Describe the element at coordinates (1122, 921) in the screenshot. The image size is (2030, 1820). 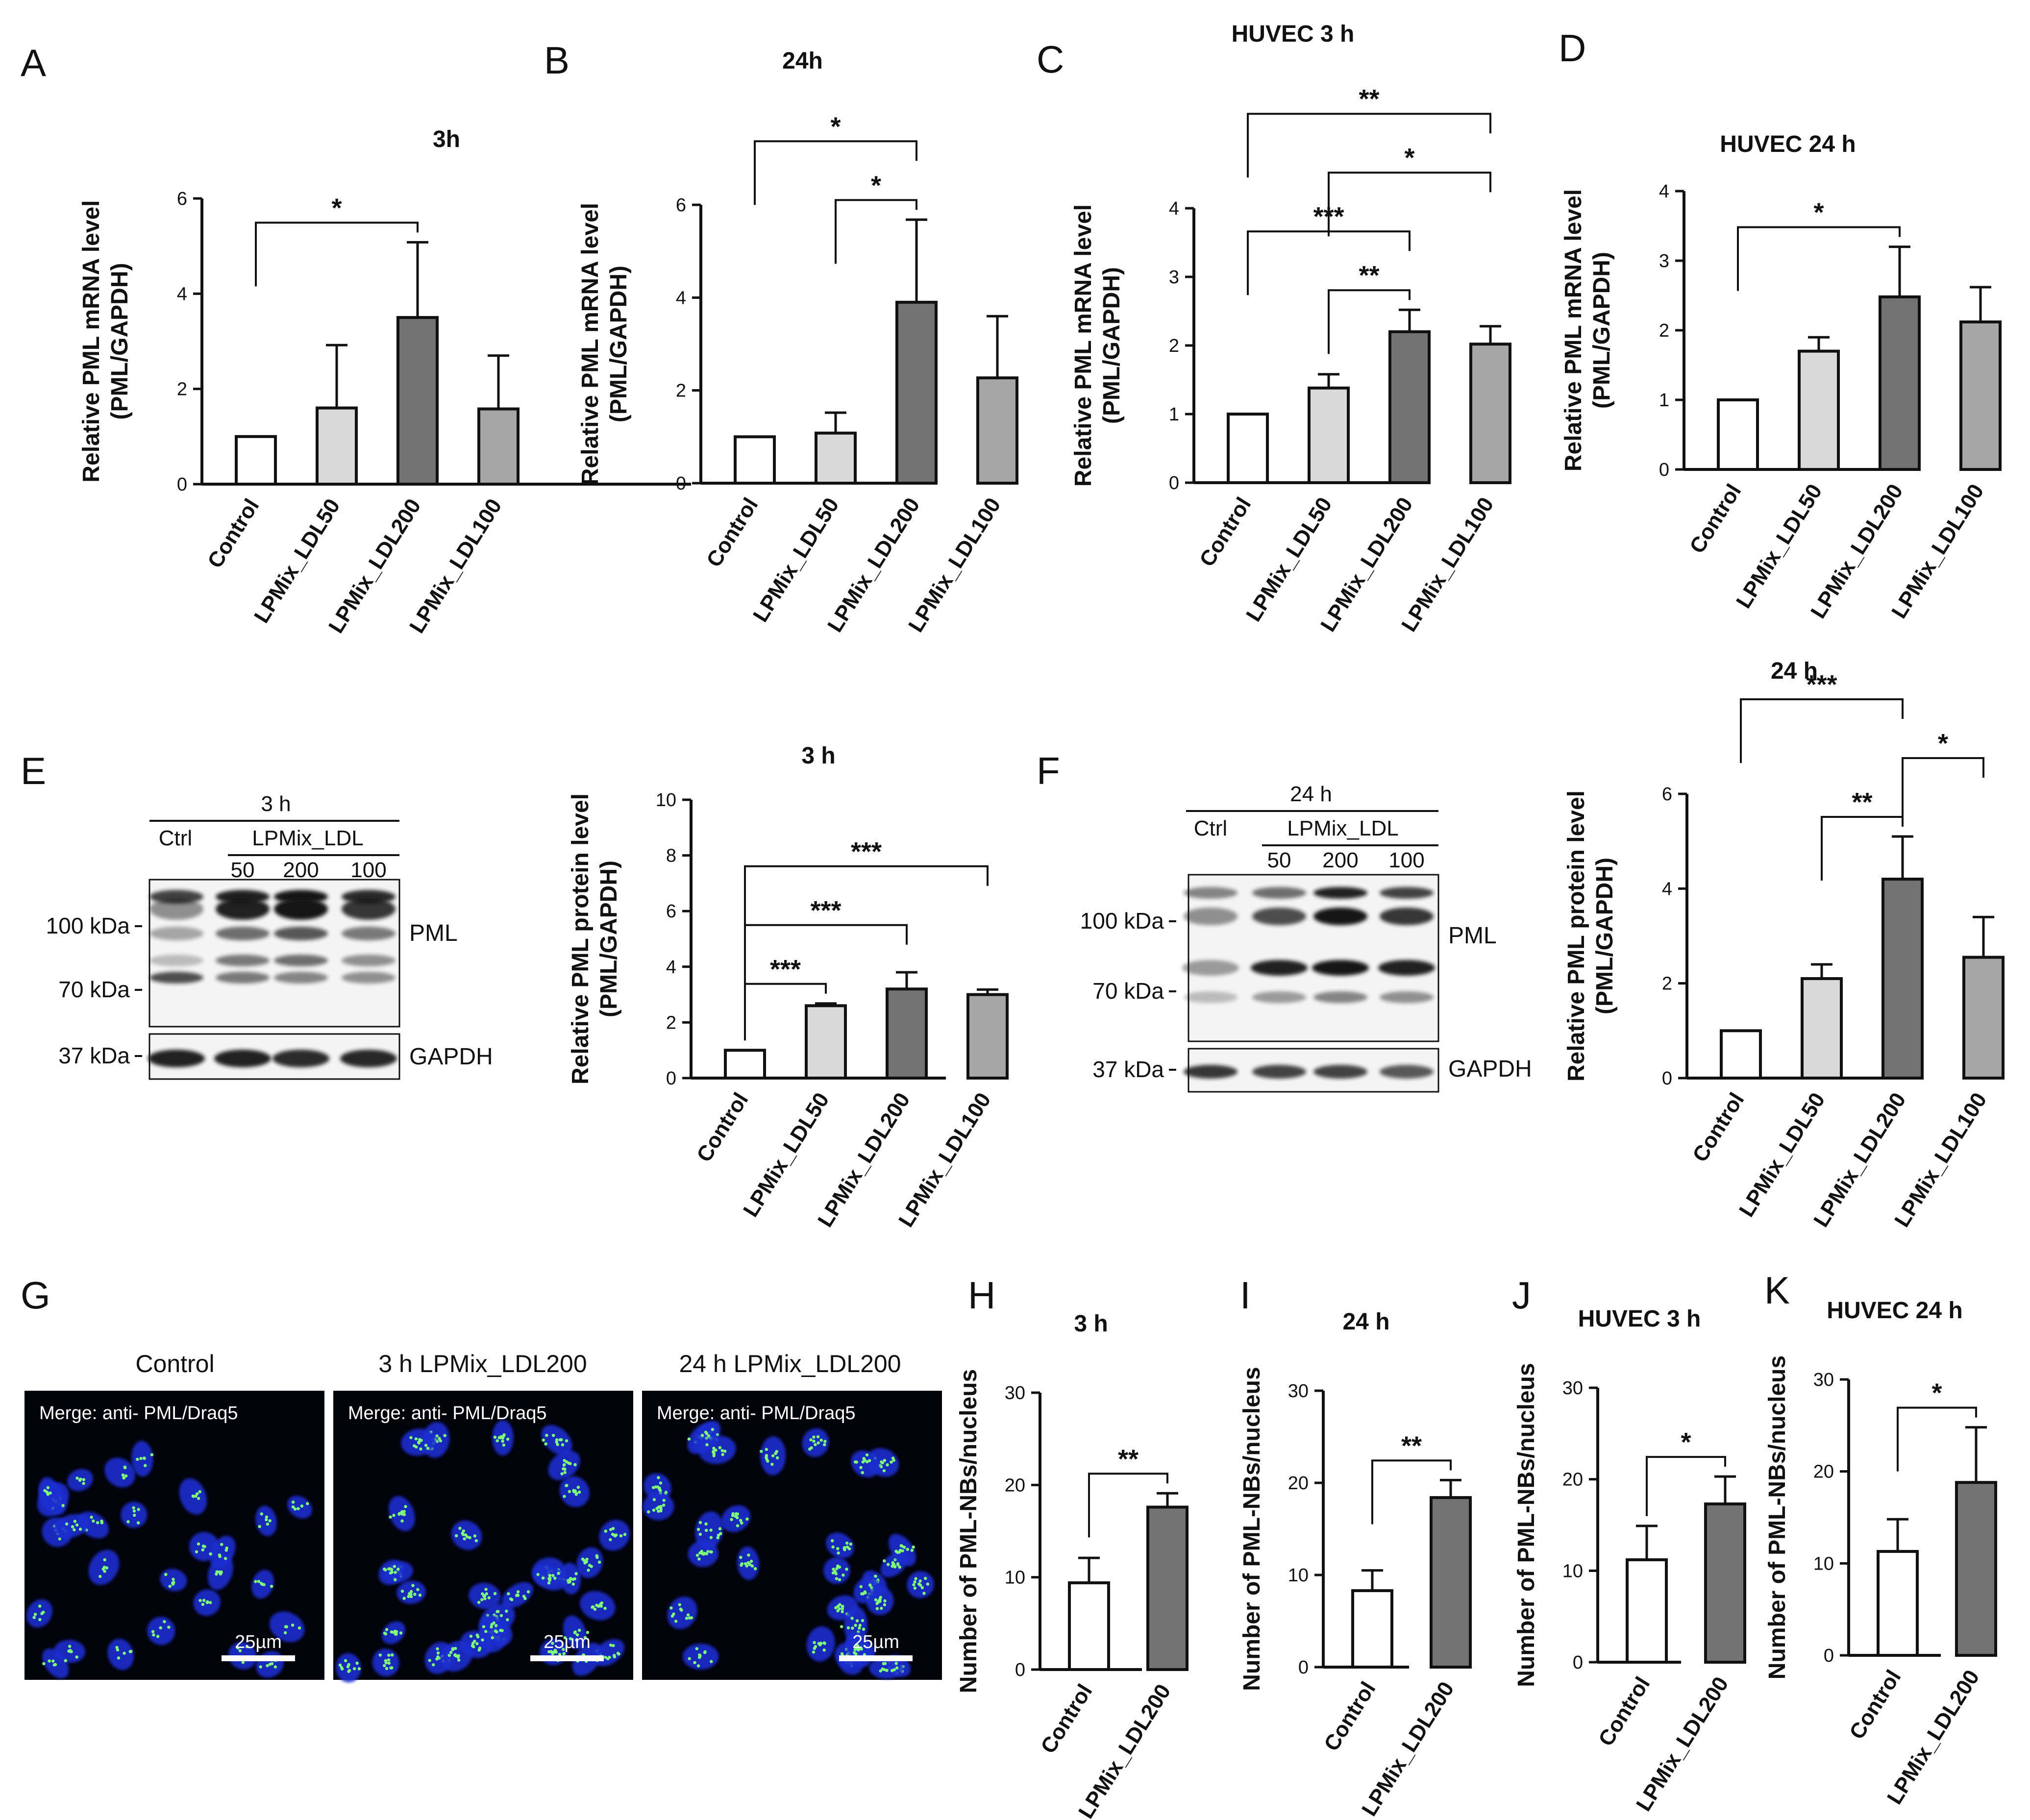
I see `blot-f-marker-100: 100 kDa` at that location.